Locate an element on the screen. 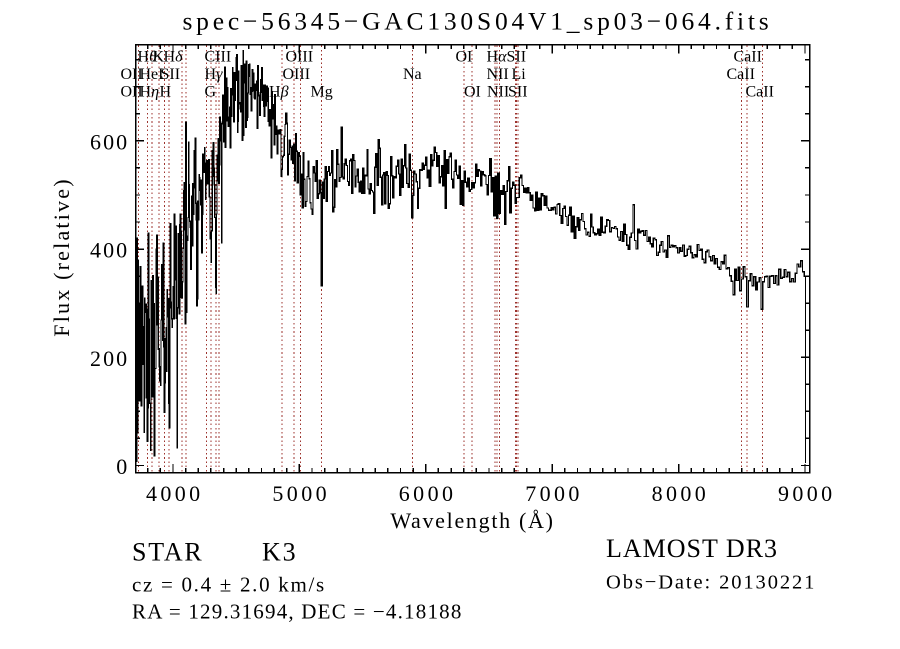 Image resolution: width=900 pixels, height=649 pixels. svg-text: H is located at coordinates (166, 92).